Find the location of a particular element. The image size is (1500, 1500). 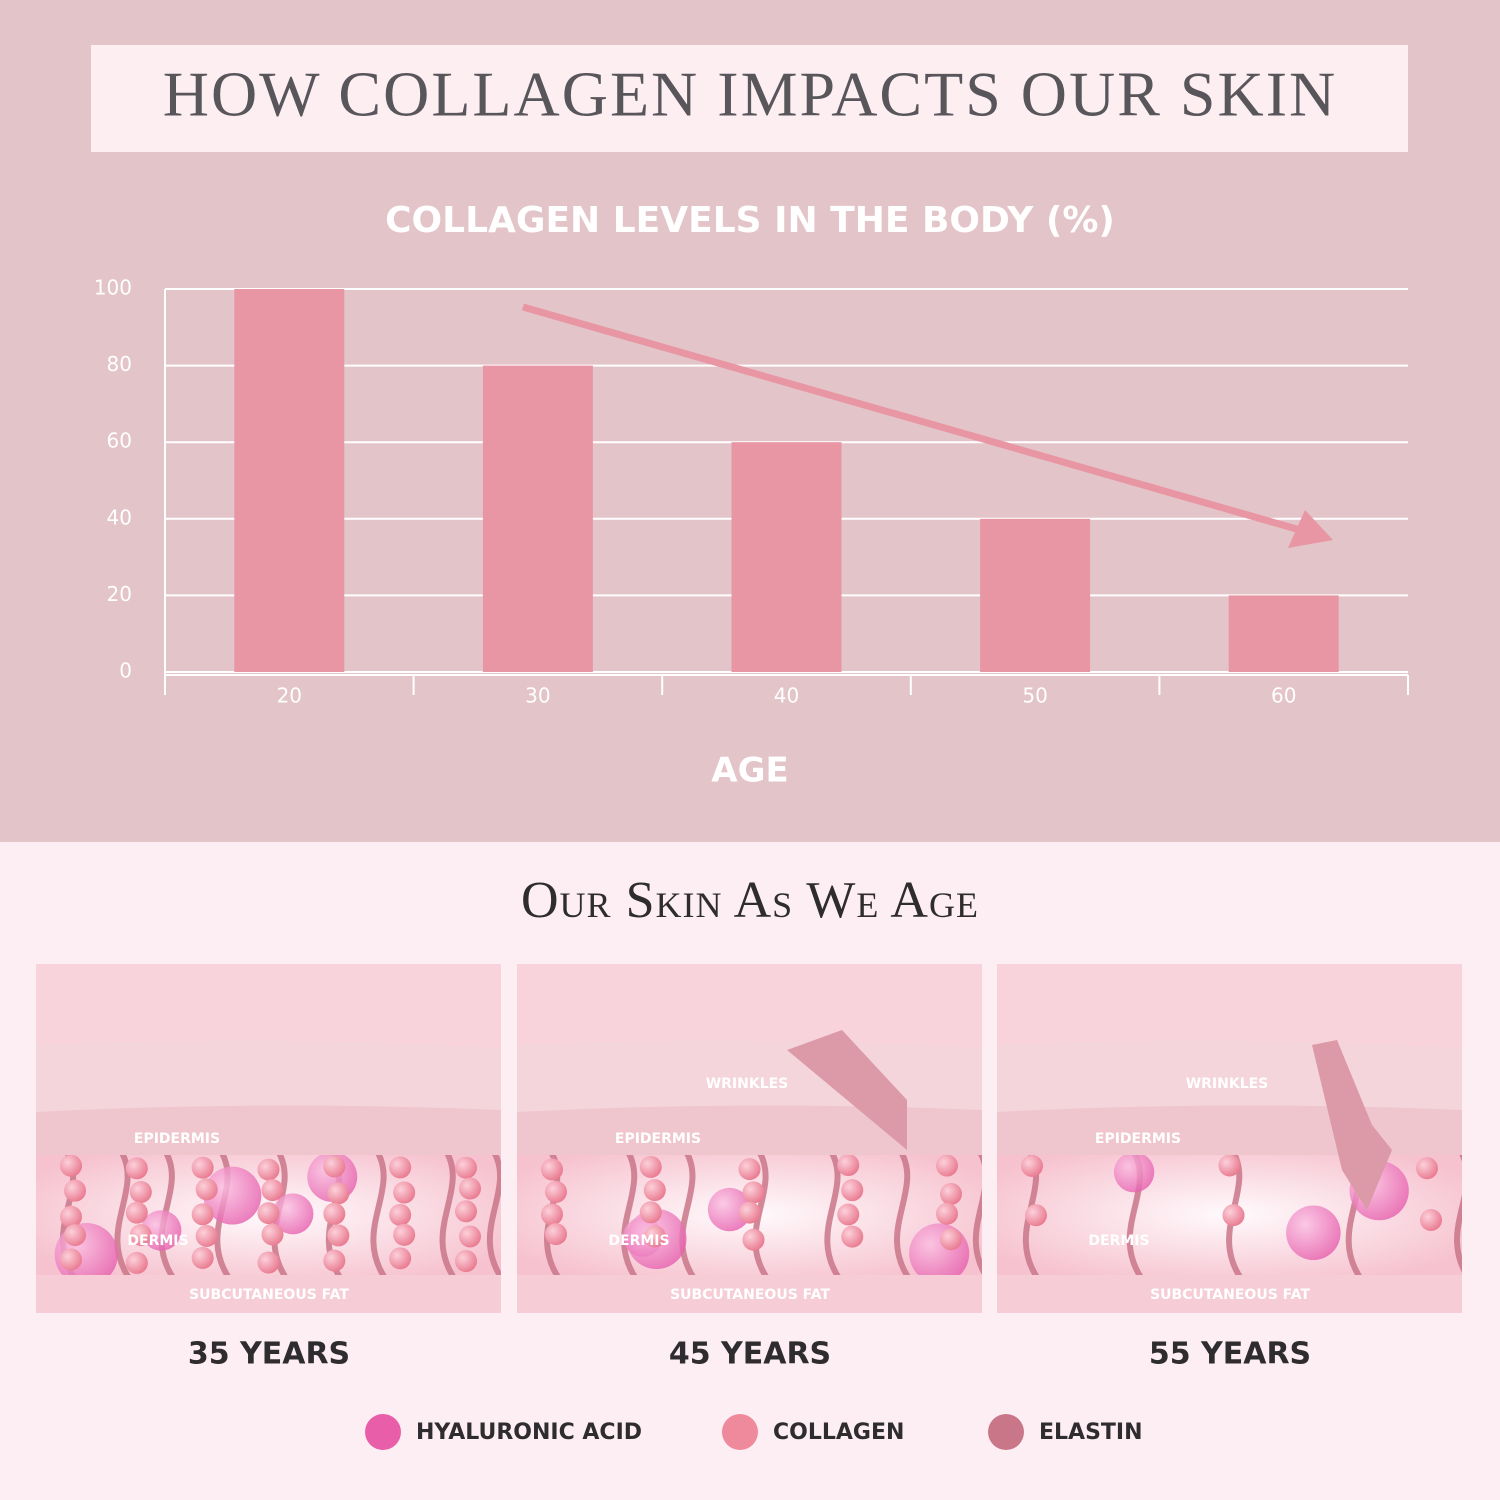

arrow-head is located at coordinates (1310, 529).